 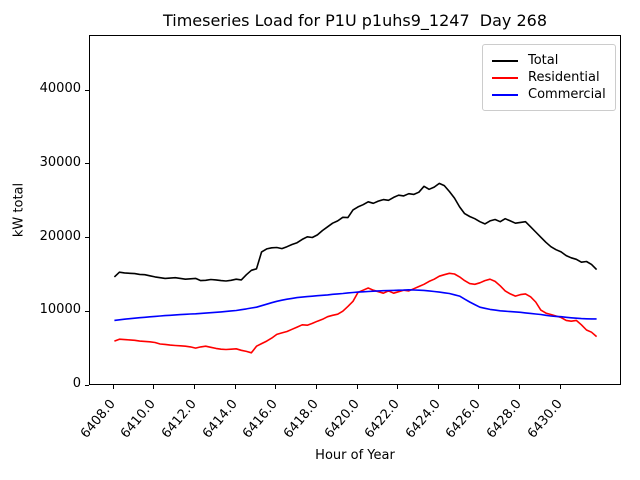 I want to click on x-tick-label: 6422.0, so click(x=382, y=419).